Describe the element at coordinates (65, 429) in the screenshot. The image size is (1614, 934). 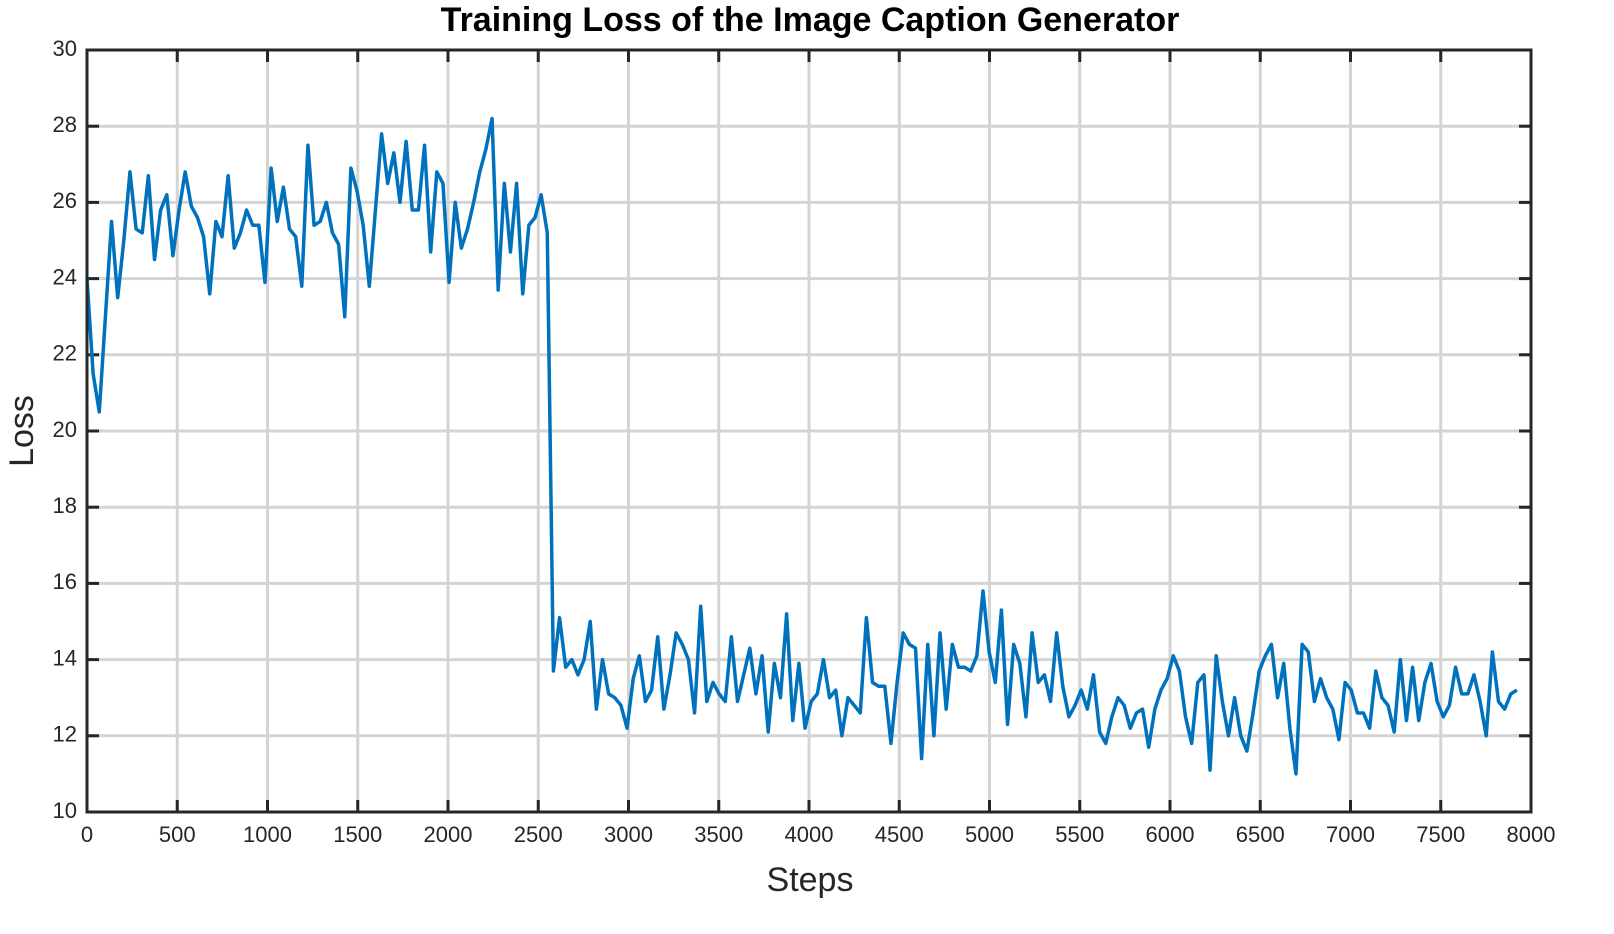
I see `y-tick-label: 20` at that location.